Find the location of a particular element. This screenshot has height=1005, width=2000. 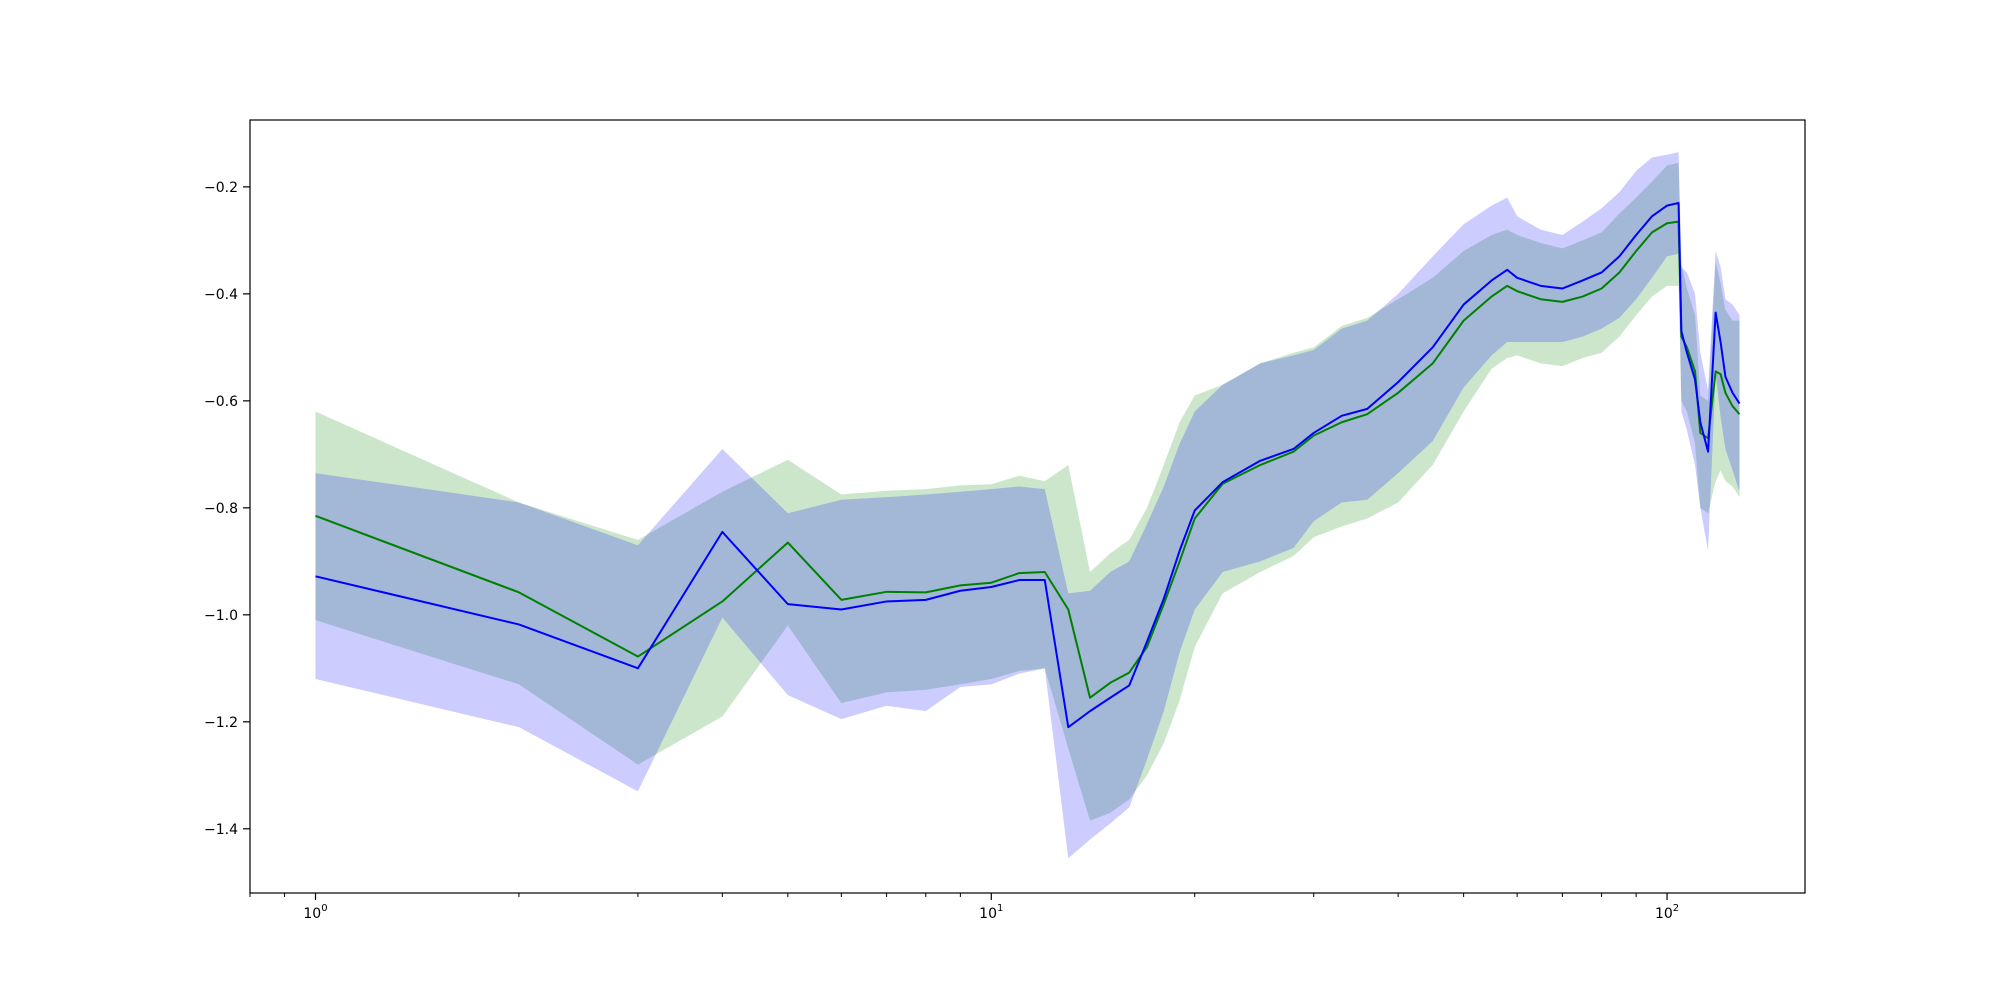

y-axis: −0.2 −0.4 −0.6 −0.8 −1.0 −1.2 −1.4 is located at coordinates (227, 509).